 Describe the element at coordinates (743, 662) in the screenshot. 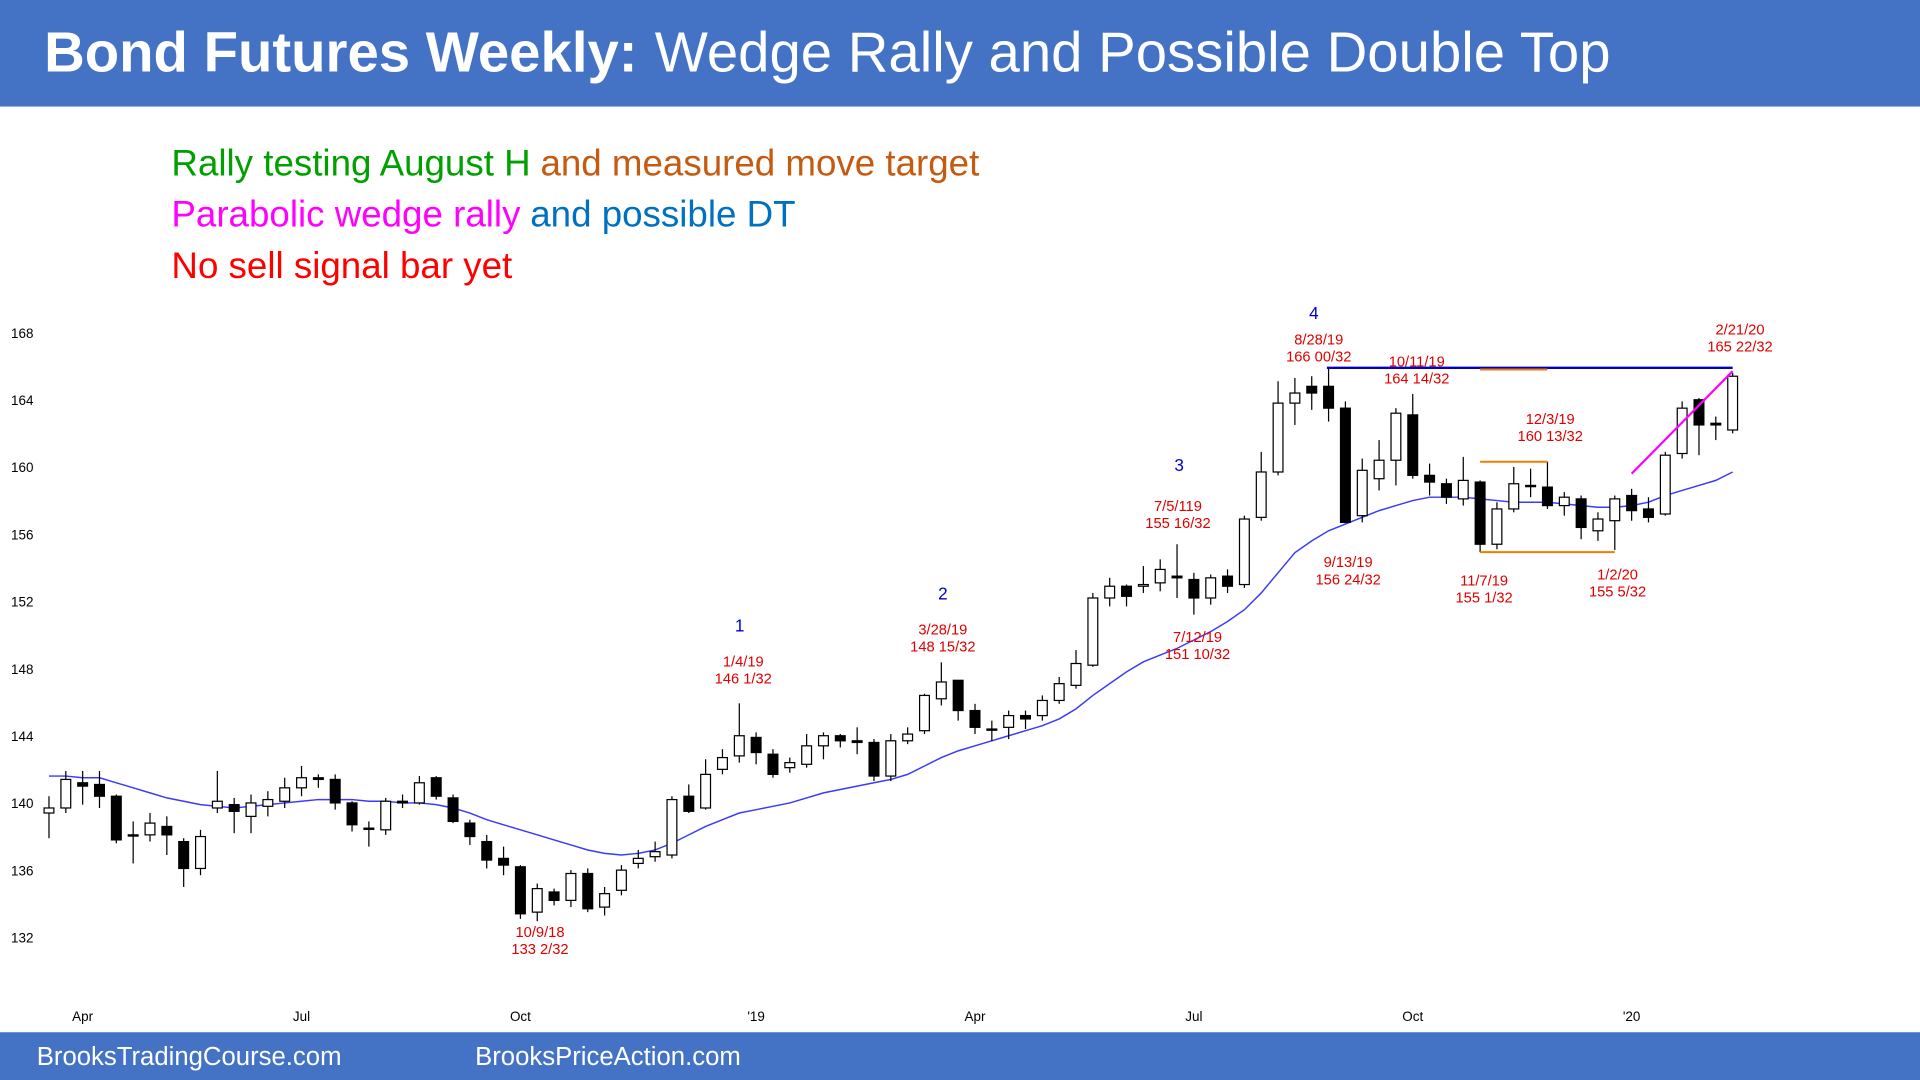

I see `annotation-date: 1/4/19` at that location.